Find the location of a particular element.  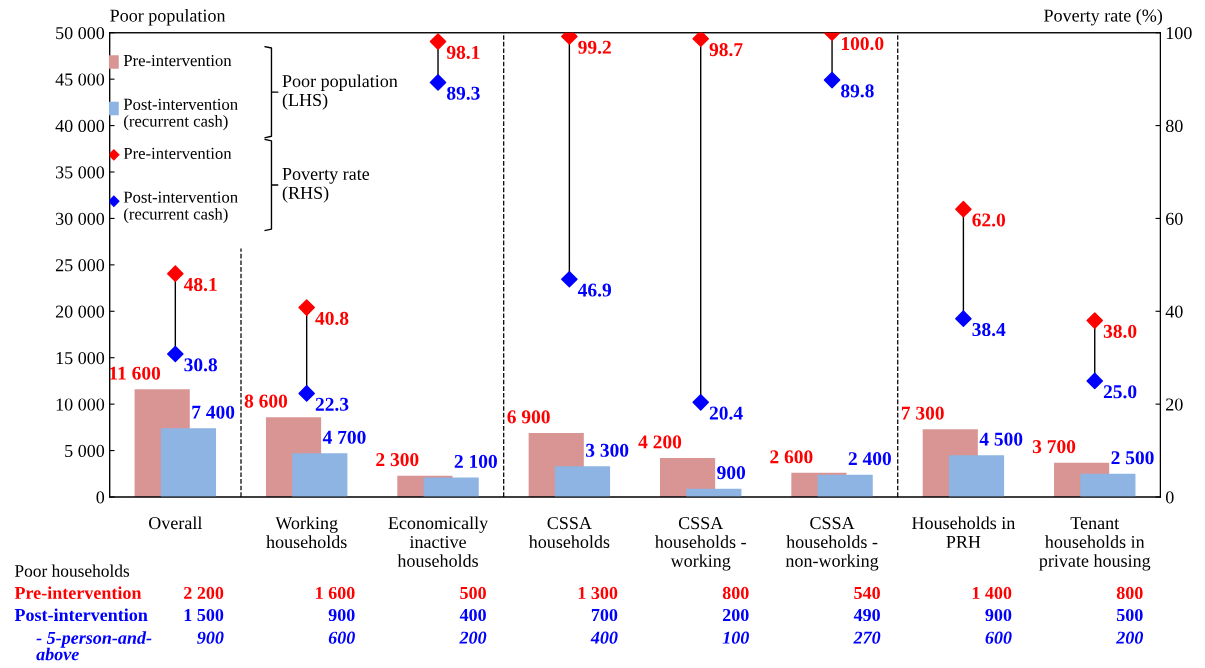

data-label: 4 500 is located at coordinates (1001, 439).